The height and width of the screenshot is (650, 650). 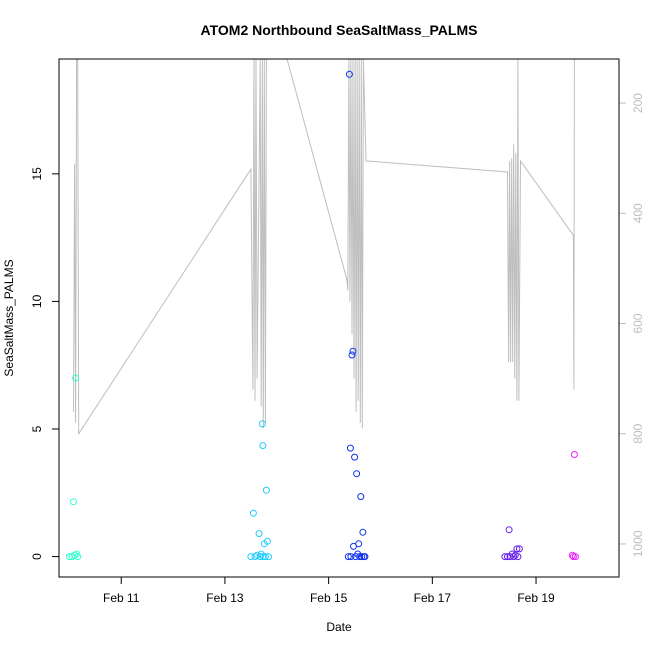 I want to click on x-tick-label: Feb 19, so click(x=536, y=598).